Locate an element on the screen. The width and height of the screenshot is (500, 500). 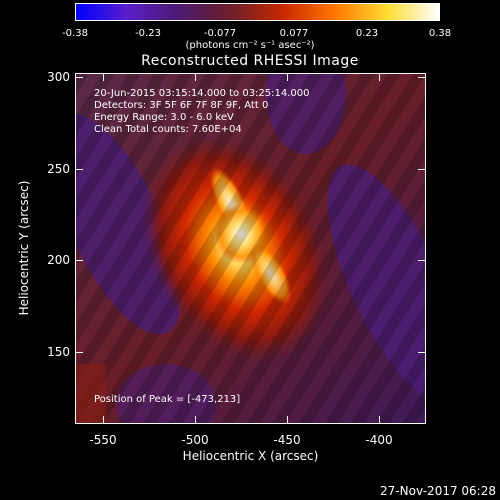
info-time-range: 20-Jun-2015 03:15:14.000 to 03:25:14.000 is located at coordinates (202, 93).